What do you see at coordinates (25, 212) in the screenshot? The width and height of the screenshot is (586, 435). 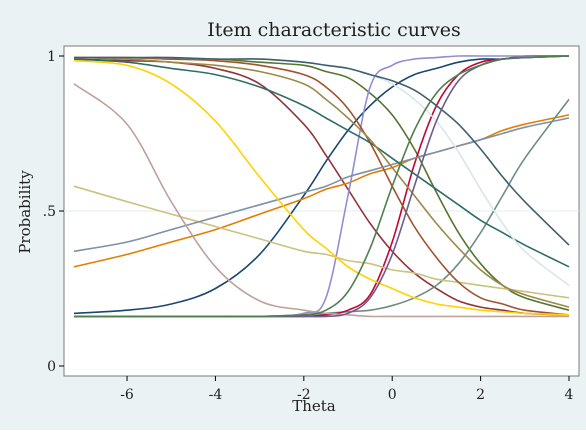 I see `y-axis-label: Probability` at bounding box center [25, 212].